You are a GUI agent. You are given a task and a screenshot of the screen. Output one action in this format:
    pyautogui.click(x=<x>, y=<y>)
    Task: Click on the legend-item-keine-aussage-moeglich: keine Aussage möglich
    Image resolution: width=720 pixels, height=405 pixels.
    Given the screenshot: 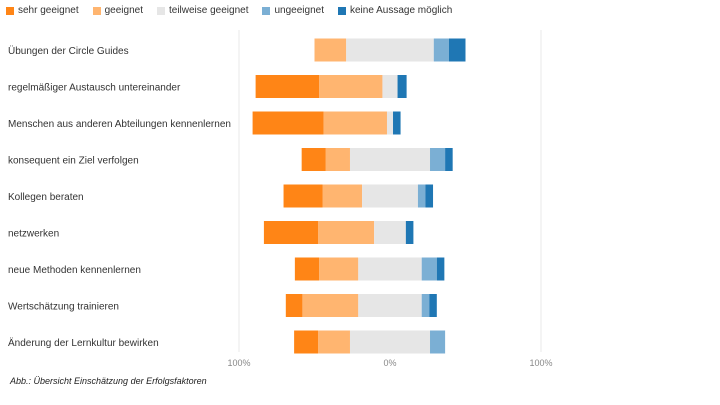 What is the action you would take?
    pyautogui.click(x=395, y=10)
    